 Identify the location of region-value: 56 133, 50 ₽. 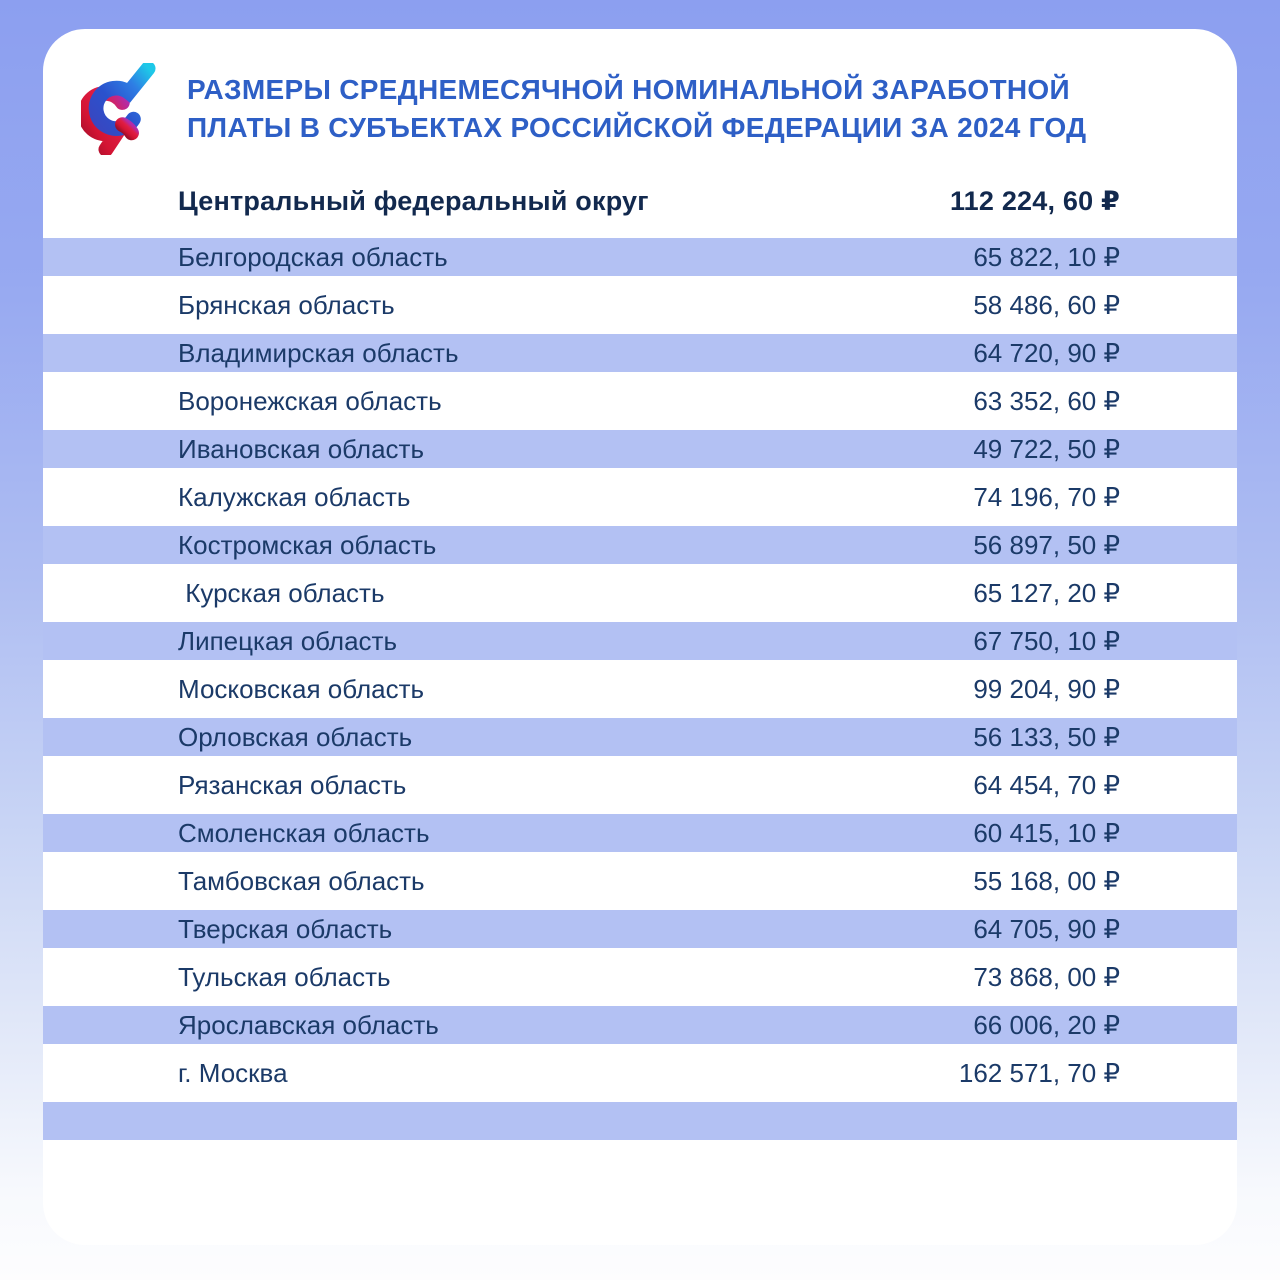
(1046, 736).